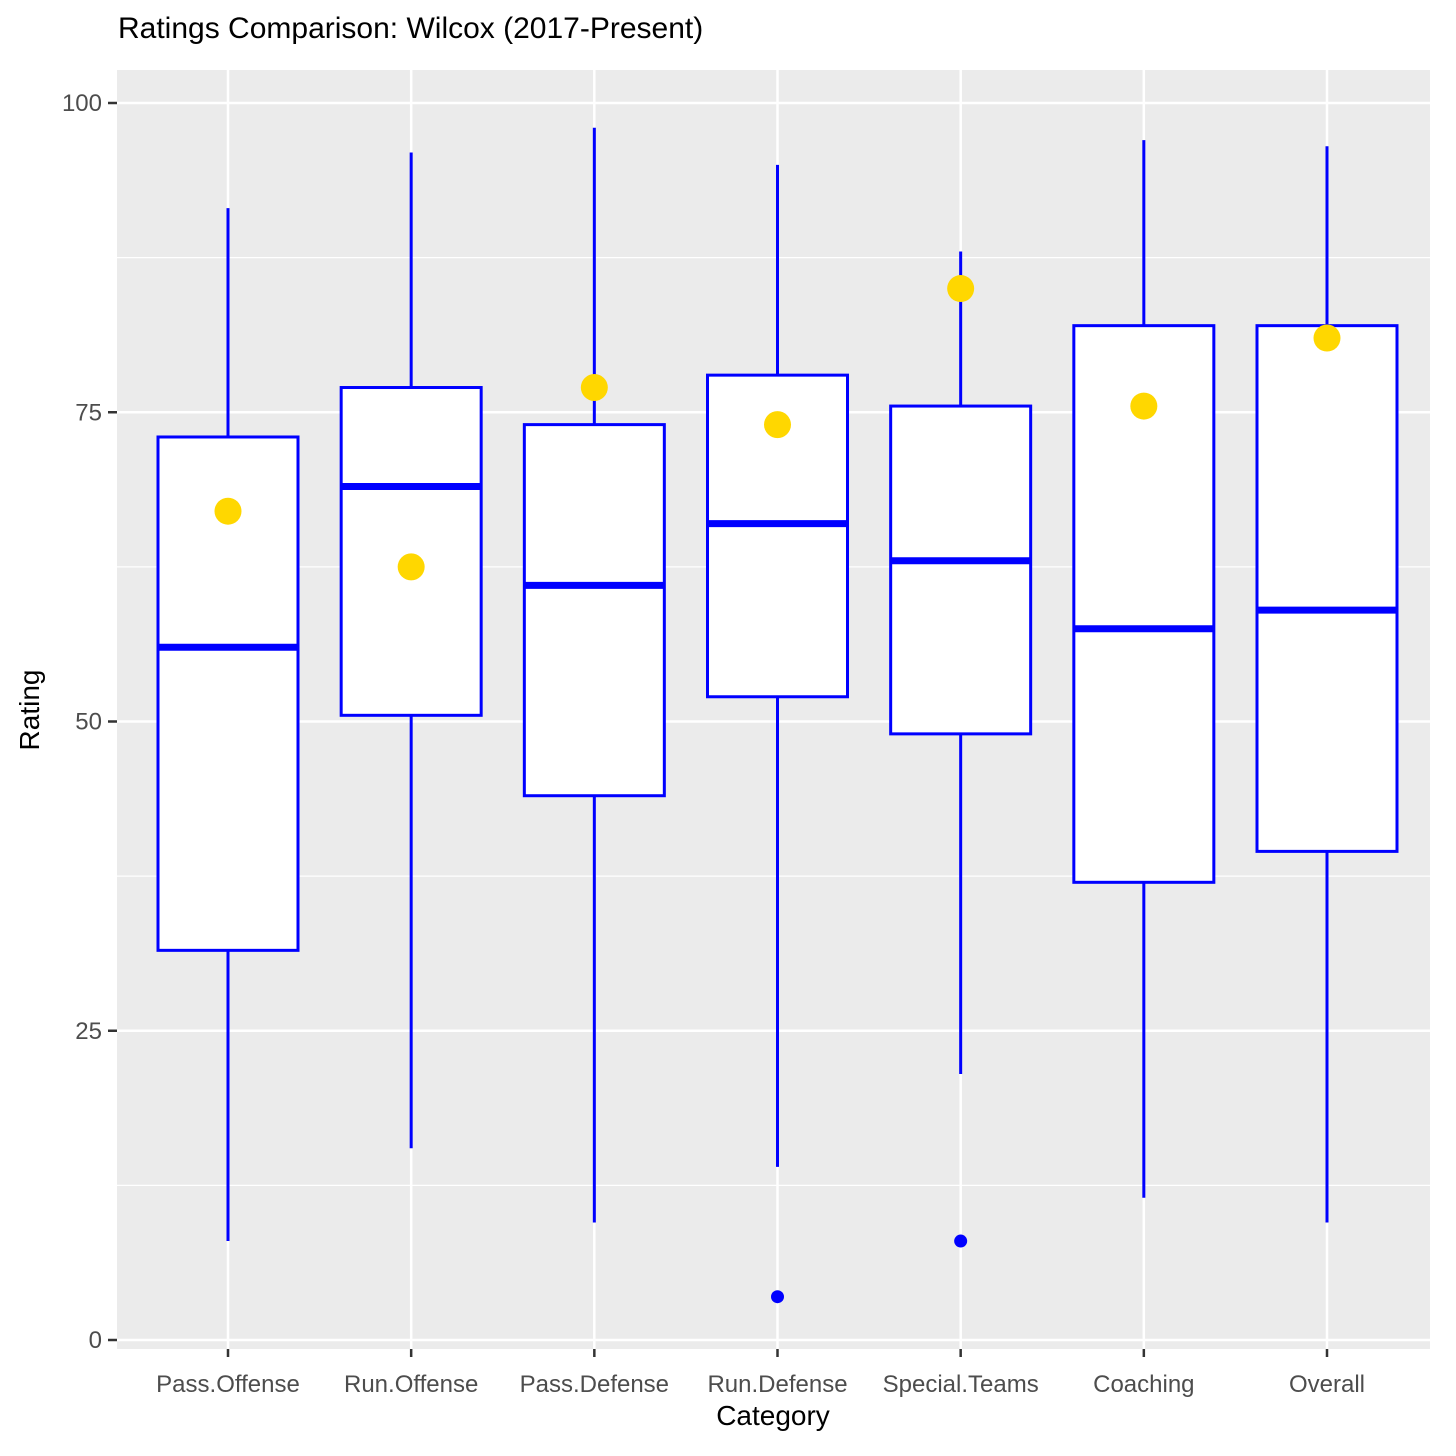 This screenshot has height=1456, width=1456. What do you see at coordinates (29, 710) in the screenshot?
I see `y-axis-title: Rating` at bounding box center [29, 710].